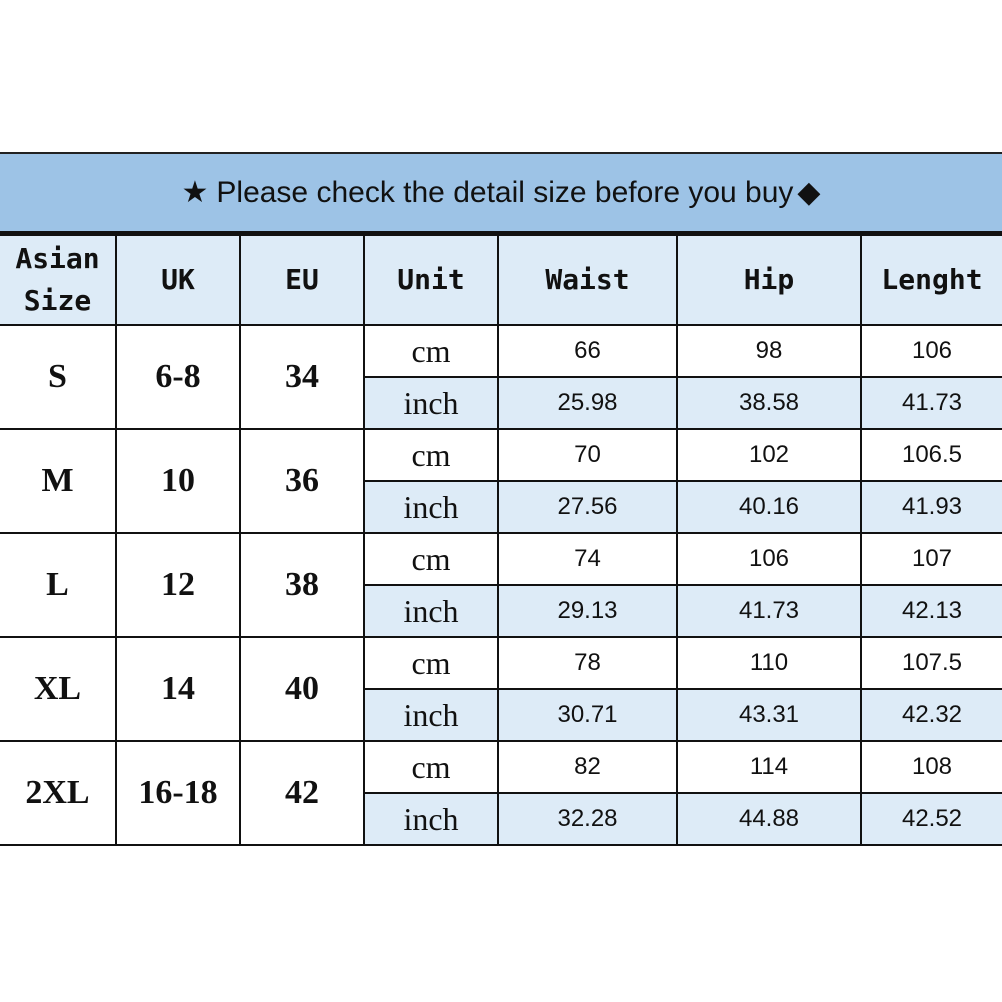 The height and width of the screenshot is (1002, 1002). Describe the element at coordinates (302, 280) in the screenshot. I see `header-eu: EU` at that location.